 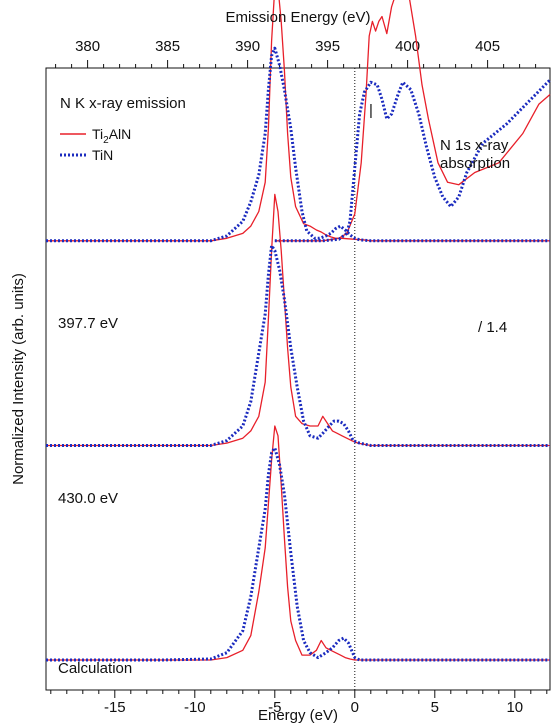 What do you see at coordinates (88, 498) in the screenshot?
I see `annotation-excitation-430: 430.0 eV` at bounding box center [88, 498].